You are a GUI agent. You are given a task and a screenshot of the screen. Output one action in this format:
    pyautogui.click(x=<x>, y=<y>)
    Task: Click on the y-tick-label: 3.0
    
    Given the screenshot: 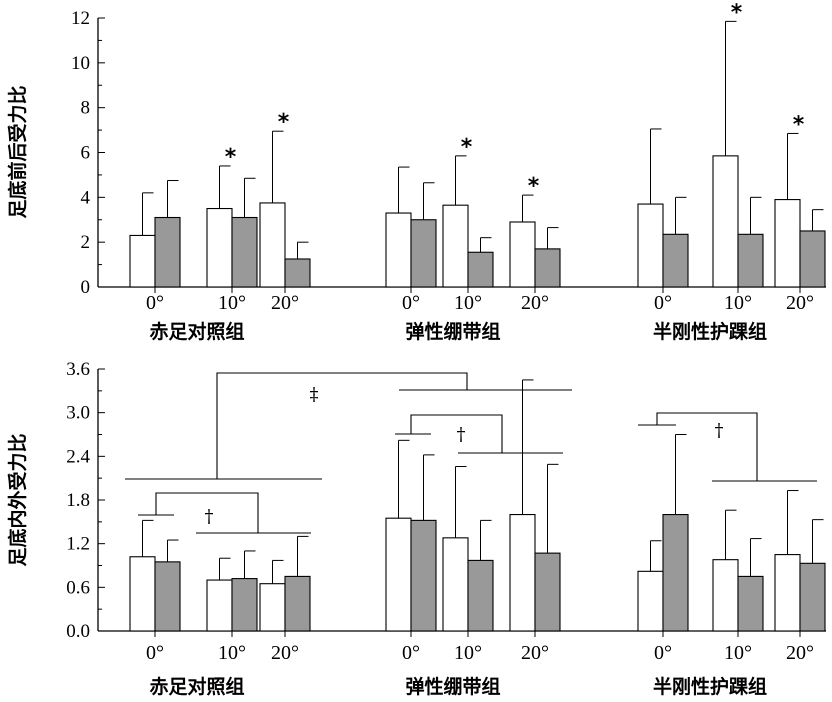 What is the action you would take?
    pyautogui.click(x=78, y=413)
    